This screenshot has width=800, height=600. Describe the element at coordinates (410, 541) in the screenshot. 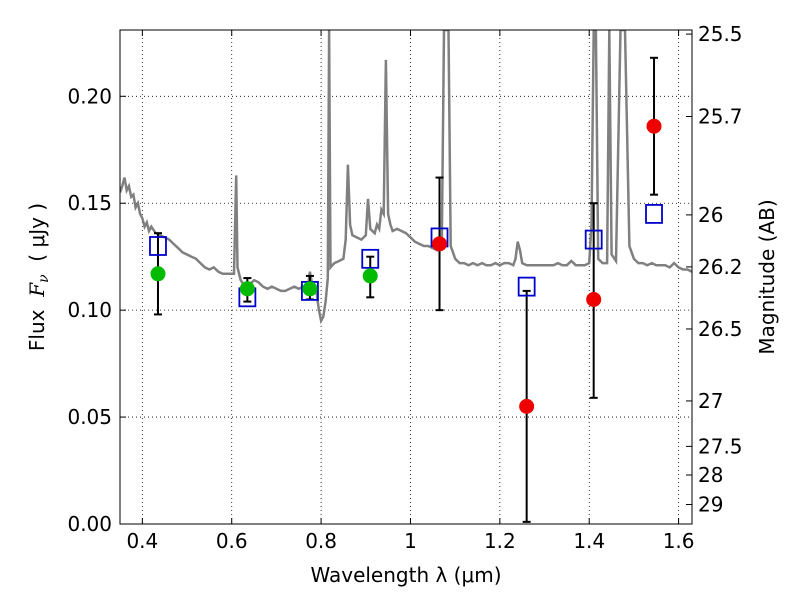

I see `x-tick-label: 1` at that location.